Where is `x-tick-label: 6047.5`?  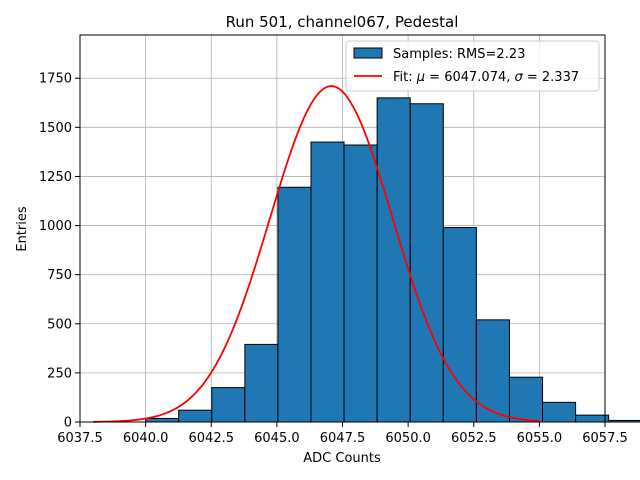
x-tick-label: 6047.5 is located at coordinates (343, 438).